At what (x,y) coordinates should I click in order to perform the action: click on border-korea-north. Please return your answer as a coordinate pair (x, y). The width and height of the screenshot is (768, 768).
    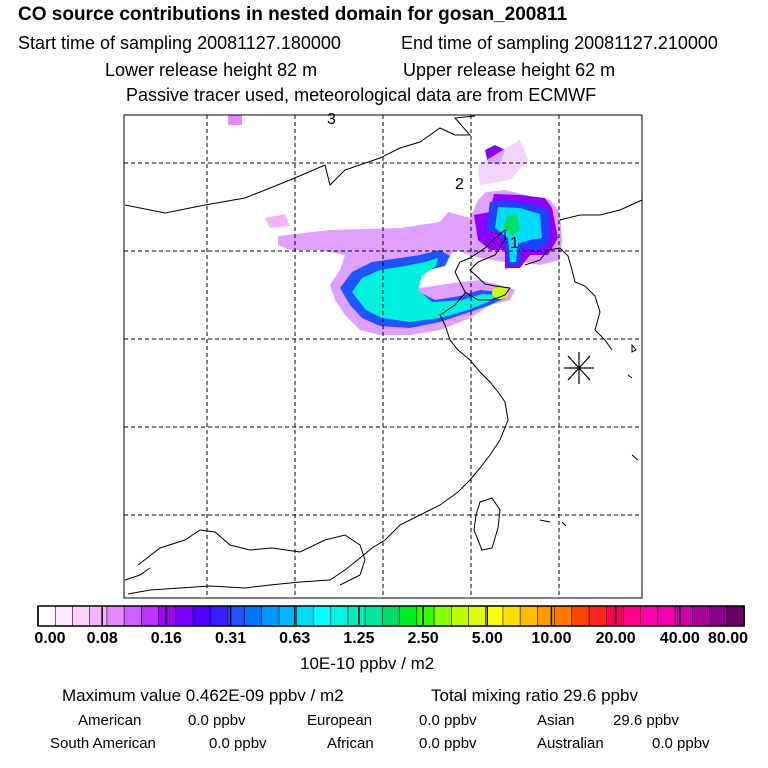
    Looking at the image, I should click on (601, 210).